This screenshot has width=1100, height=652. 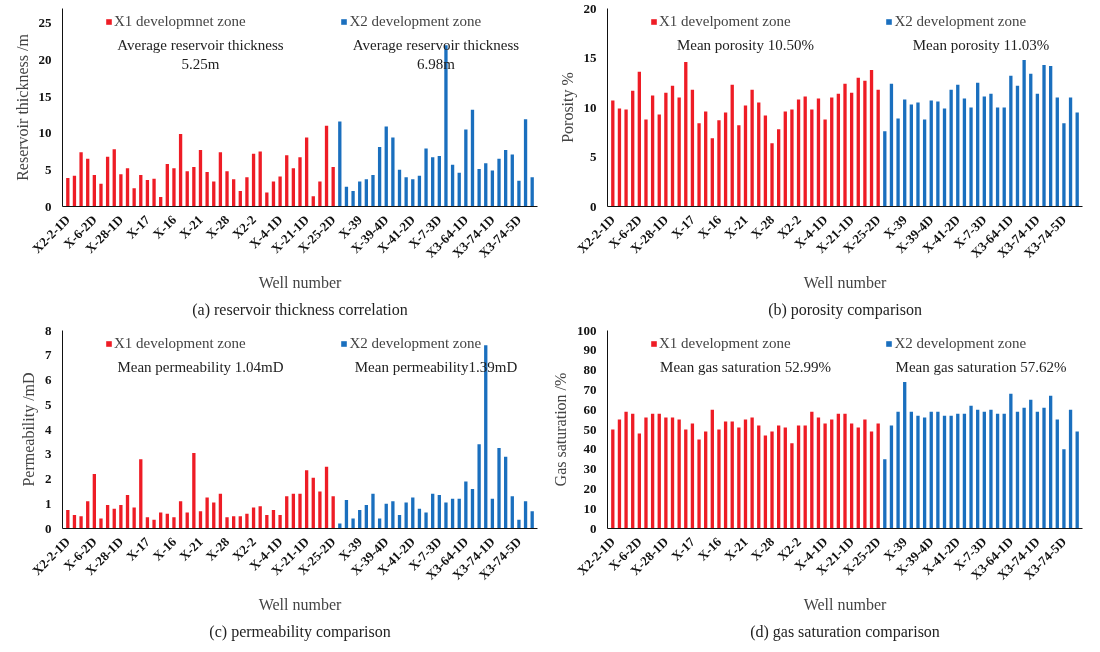 I want to click on y-tick-label: 6, so click(x=48, y=379).